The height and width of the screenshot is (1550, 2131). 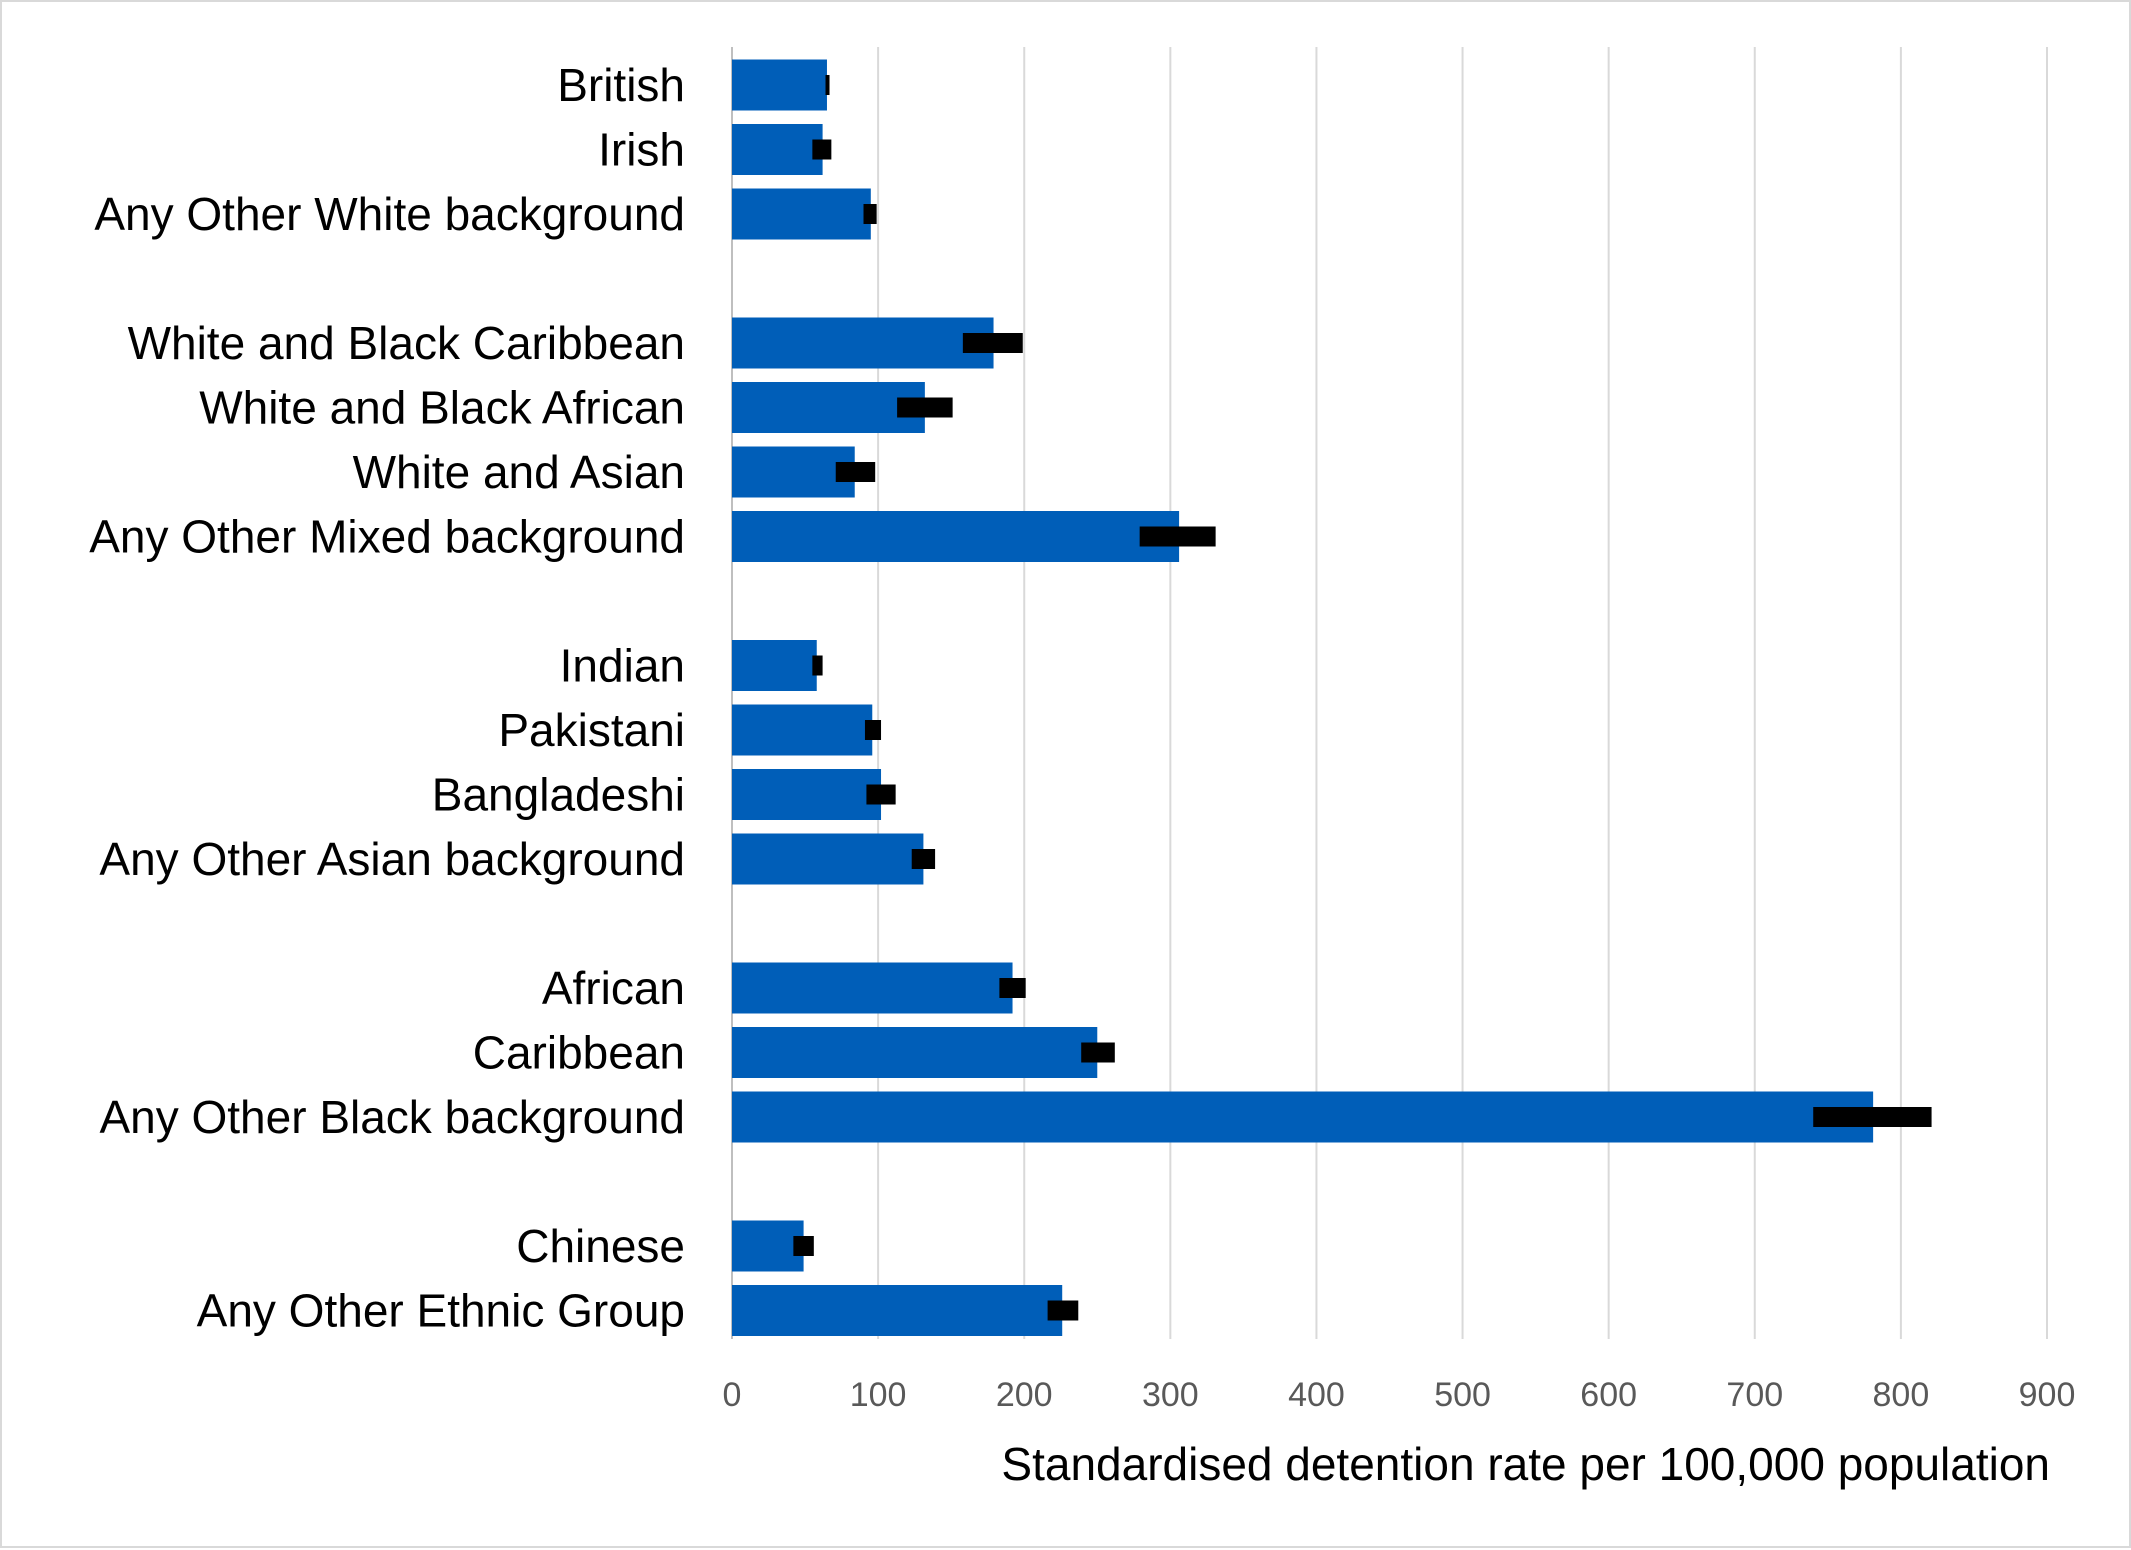 What do you see at coordinates (878, 1395) in the screenshot?
I see `x-tick-label: 100` at bounding box center [878, 1395].